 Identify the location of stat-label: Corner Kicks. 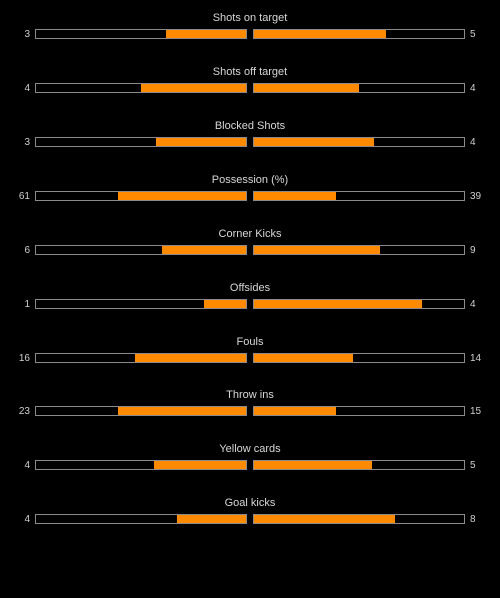
(250, 234).